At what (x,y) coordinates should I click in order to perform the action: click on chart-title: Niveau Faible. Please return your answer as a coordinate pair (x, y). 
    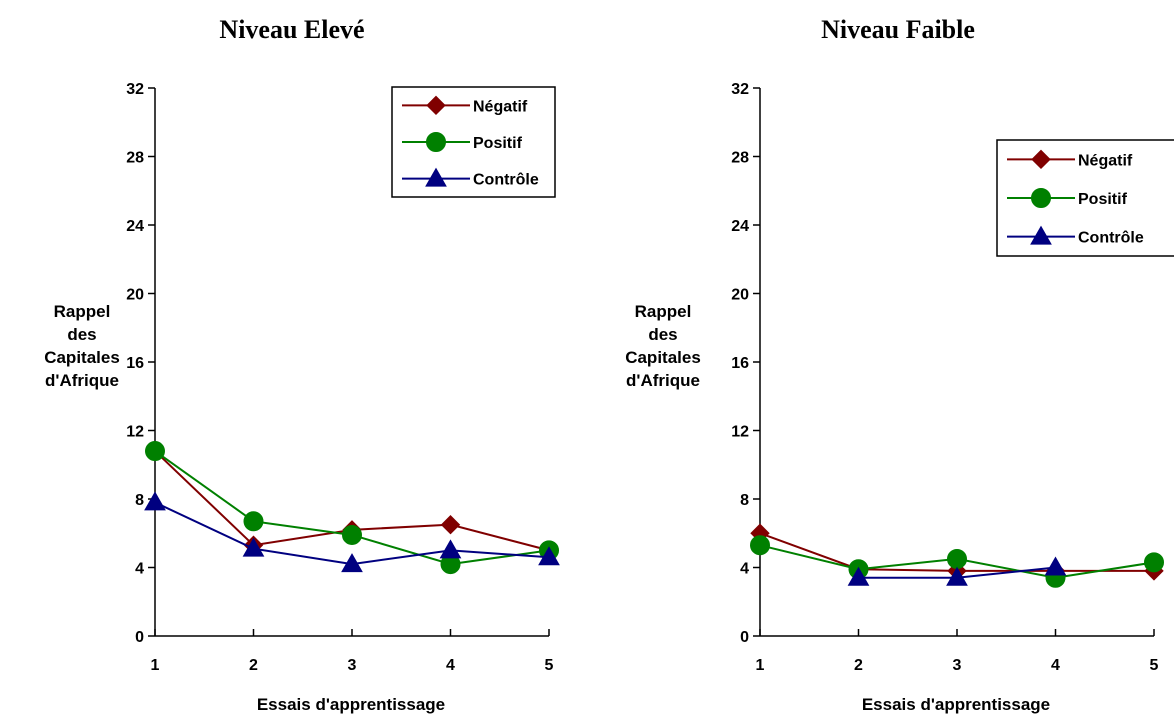
    Looking at the image, I should click on (898, 29).